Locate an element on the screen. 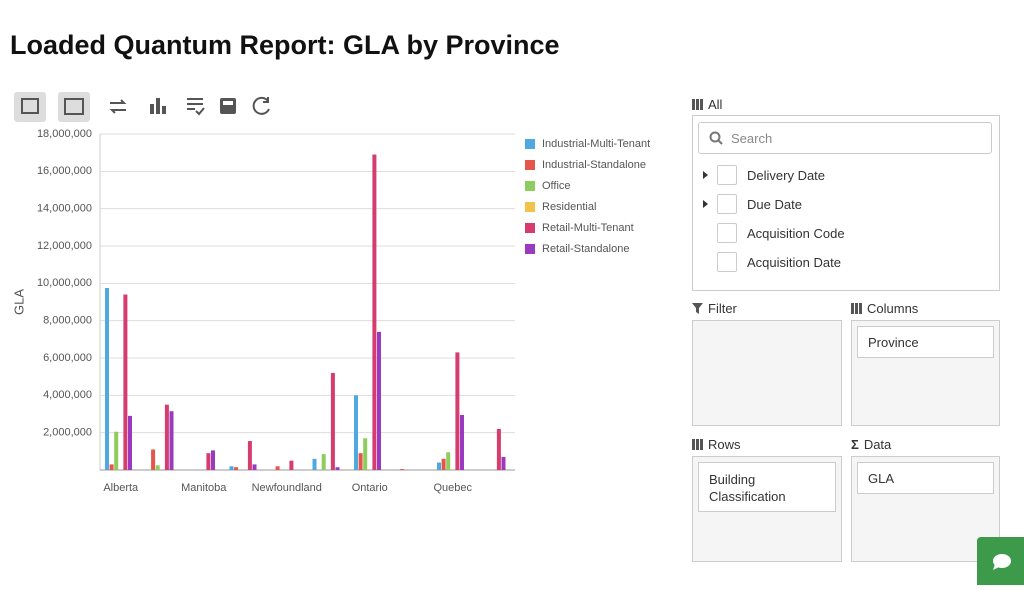 This screenshot has width=1024, height=590. field-label: Delivery Date is located at coordinates (786, 175).